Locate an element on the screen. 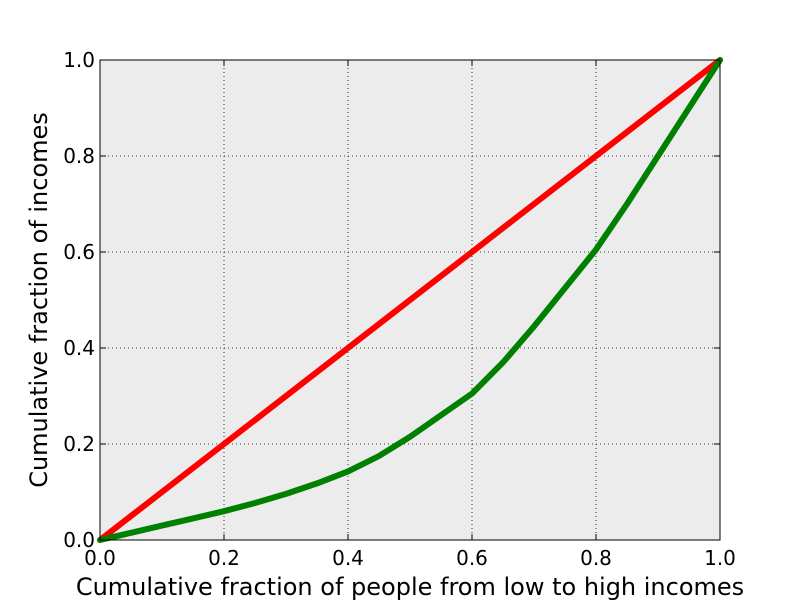 The height and width of the screenshot is (600, 800). y-tick-label: 1.0 is located at coordinates (79, 60).